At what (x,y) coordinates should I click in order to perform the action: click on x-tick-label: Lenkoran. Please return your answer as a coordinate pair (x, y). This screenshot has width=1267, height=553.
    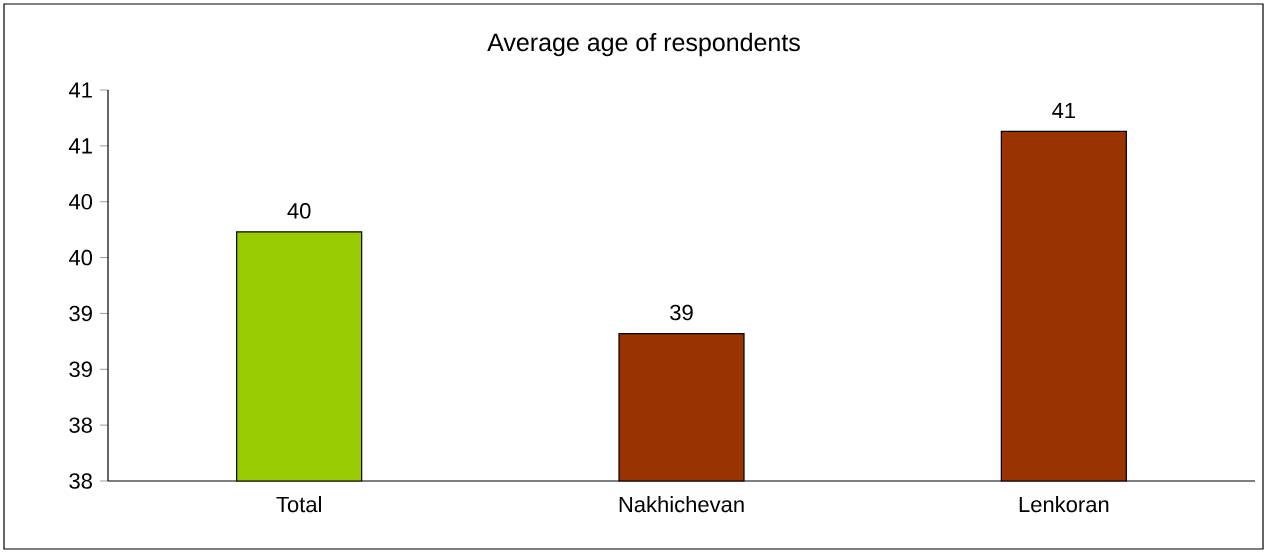
    Looking at the image, I should click on (1064, 504).